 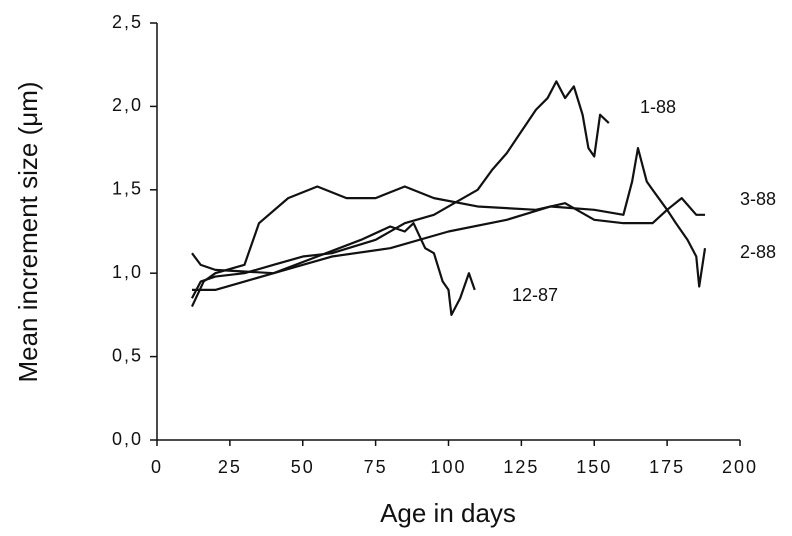 What do you see at coordinates (127, 439) in the screenshot?
I see `y-tick-label: 0,0` at bounding box center [127, 439].